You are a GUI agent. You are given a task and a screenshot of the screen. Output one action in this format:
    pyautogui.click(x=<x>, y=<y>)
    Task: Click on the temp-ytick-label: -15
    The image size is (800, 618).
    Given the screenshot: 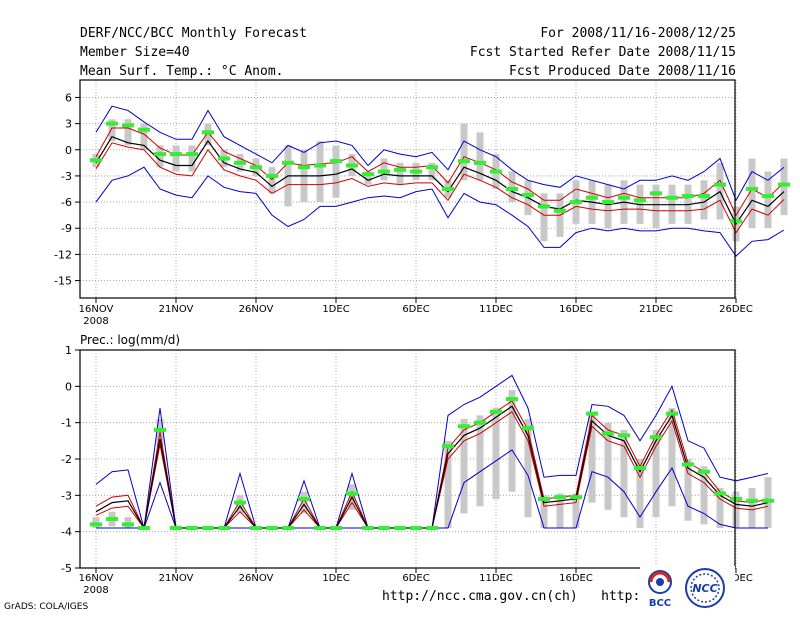 What is the action you would take?
    pyautogui.click(x=63, y=281)
    